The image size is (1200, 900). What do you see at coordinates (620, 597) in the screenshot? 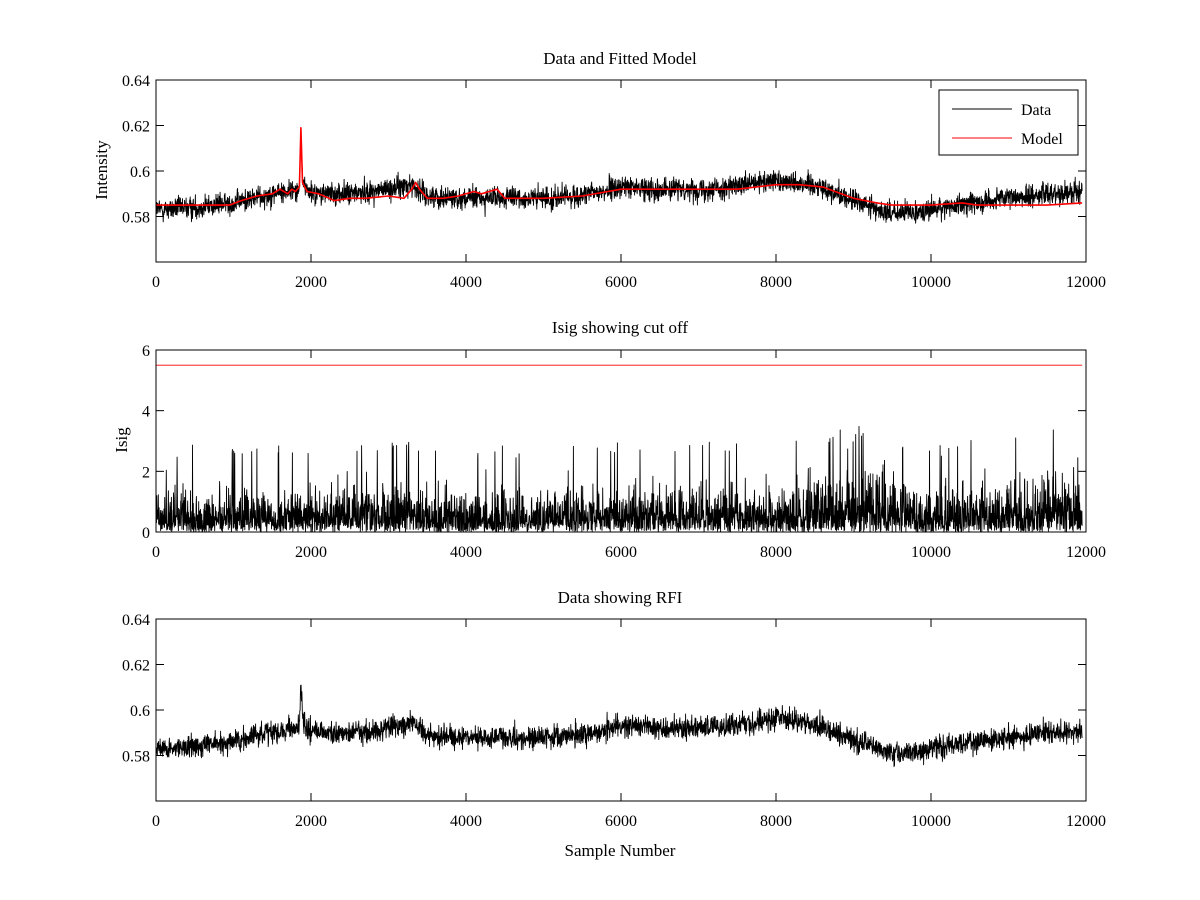
I see `chart-title: Data showing RFI` at bounding box center [620, 597].